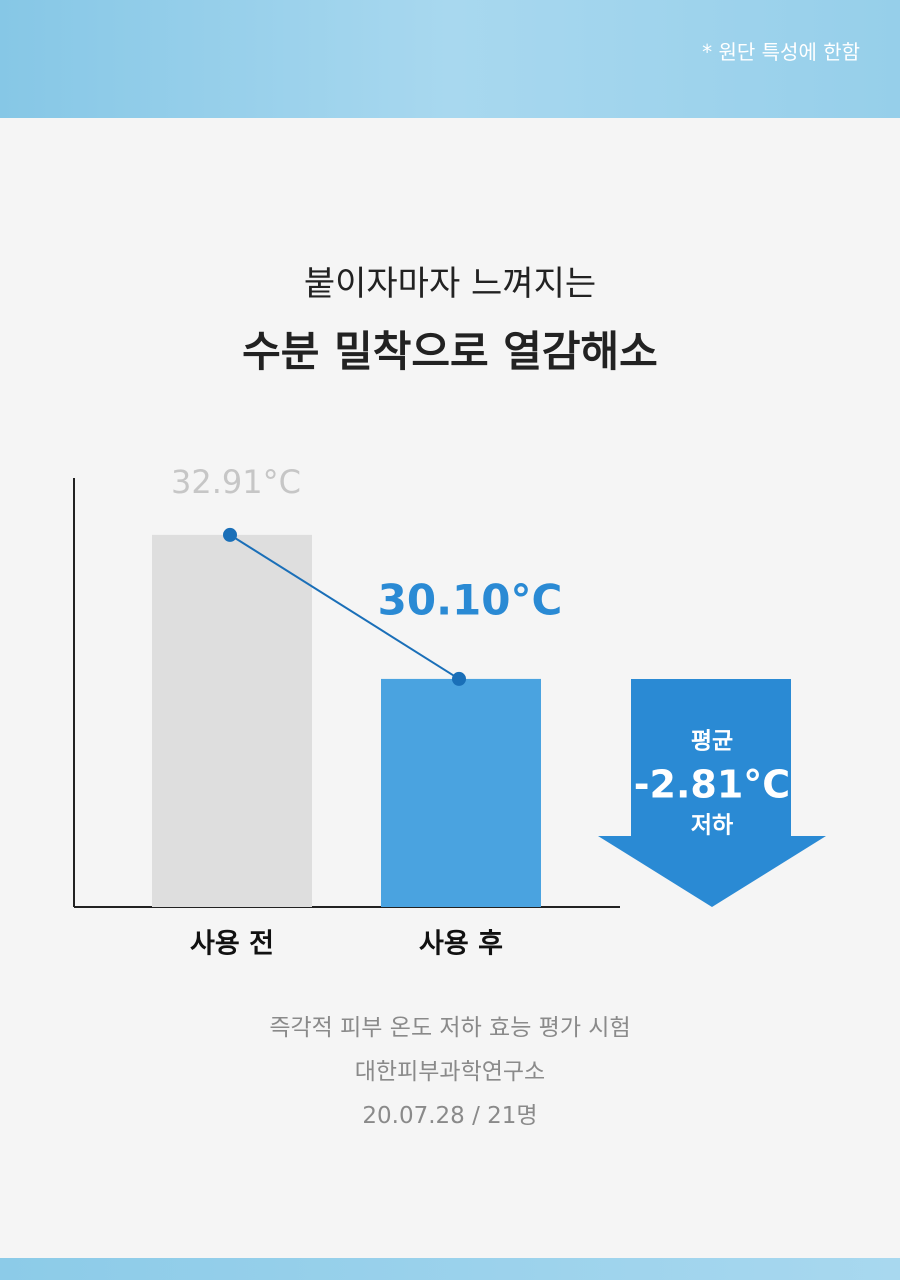  I want to click on subtitle: 붙이자마자 느껴지는, so click(450, 284).